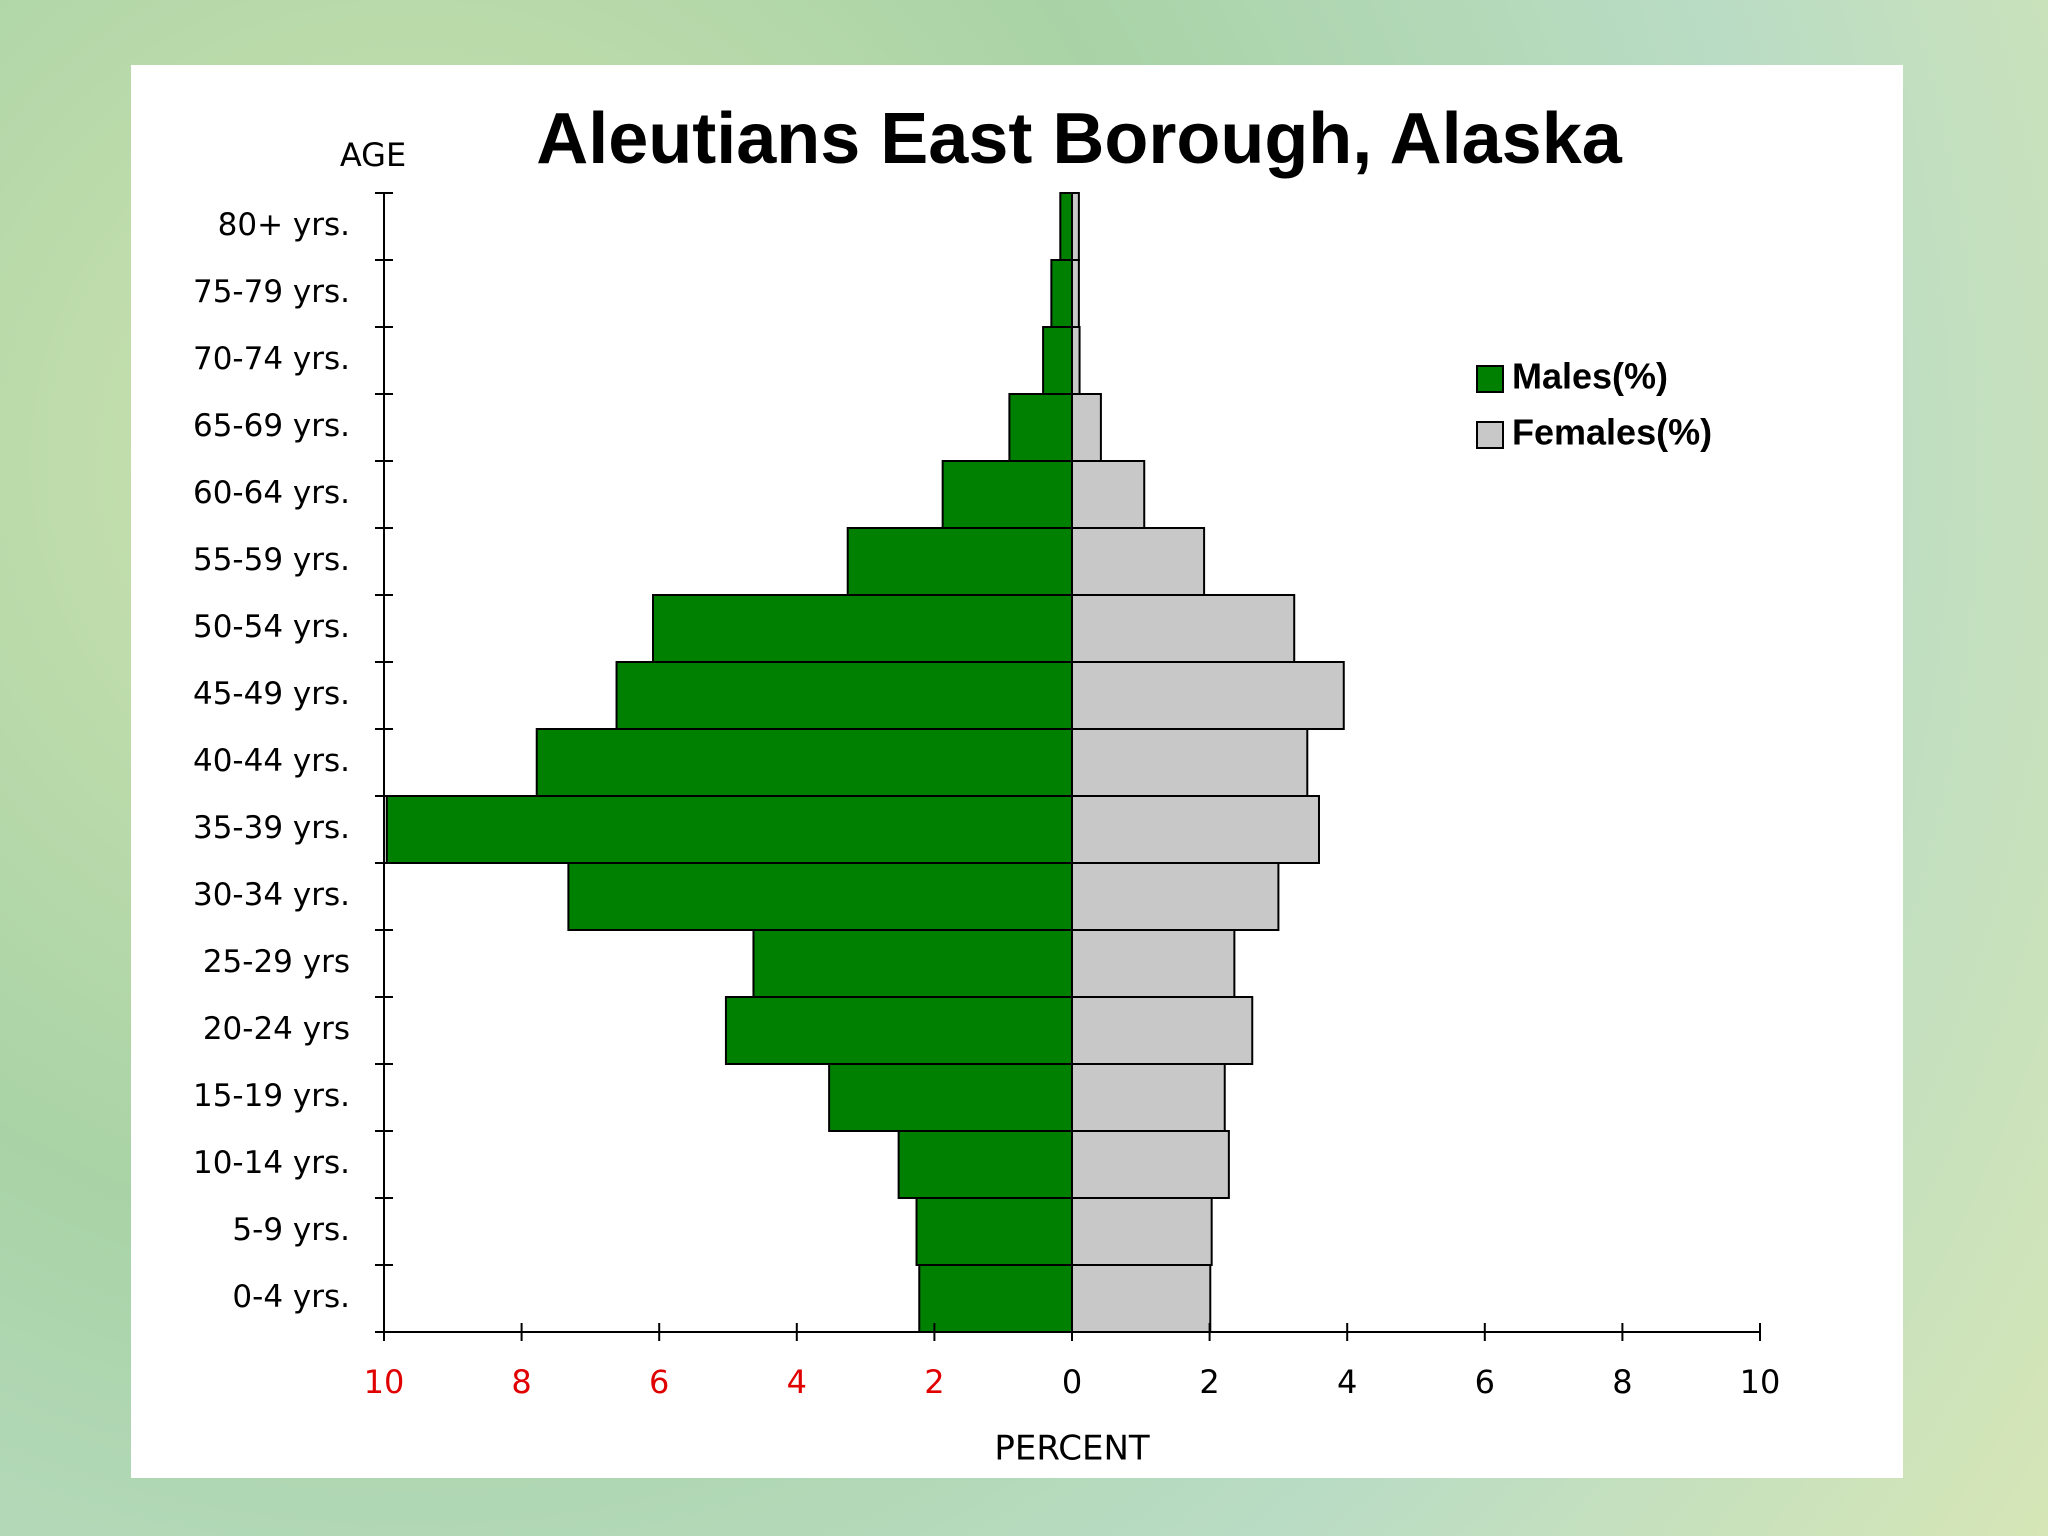 This screenshot has width=2048, height=1536. I want to click on y-tick-label: 30-34 yrs., so click(271, 895).